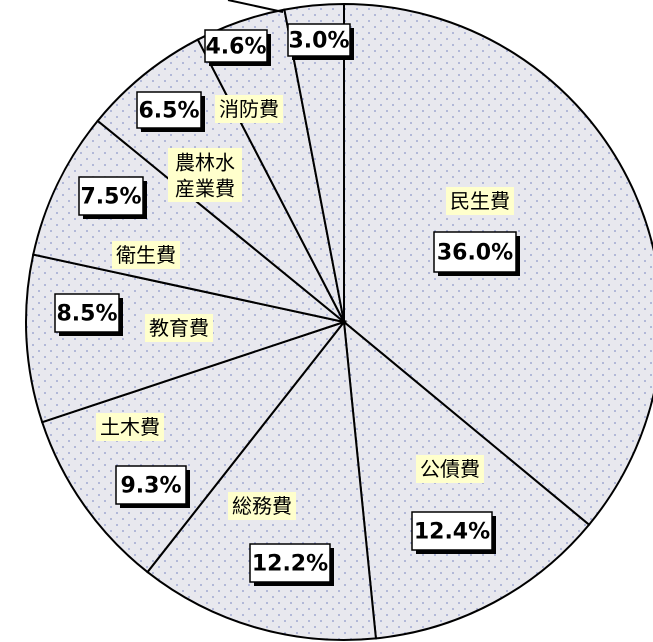  I want to click on value-label-other_a: 3.0%, so click(318, 41).